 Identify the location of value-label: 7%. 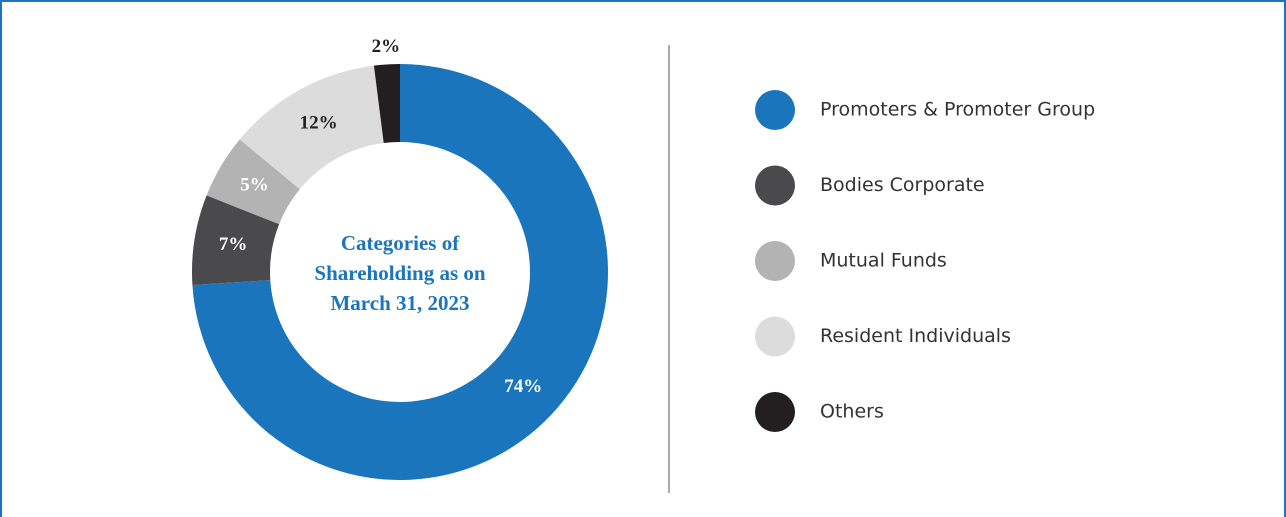
(233, 244).